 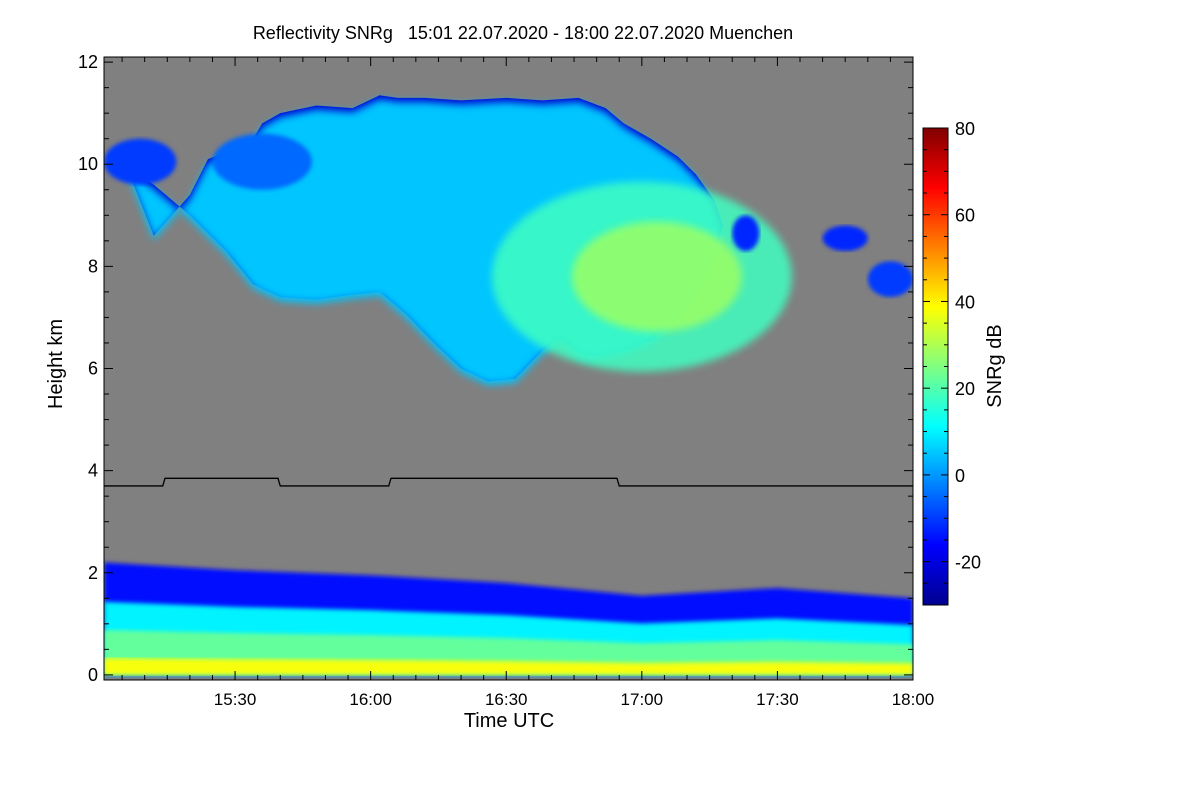 What do you see at coordinates (93, 675) in the screenshot?
I see `y-tick-label: 0` at bounding box center [93, 675].